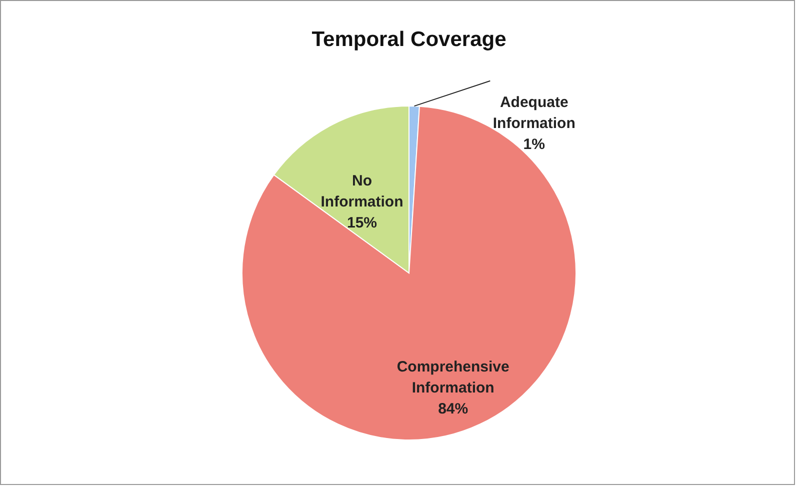 This screenshot has height=487, width=797. Describe the element at coordinates (453, 377) in the screenshot. I see `slice-label: Comprehensive Information` at that location.